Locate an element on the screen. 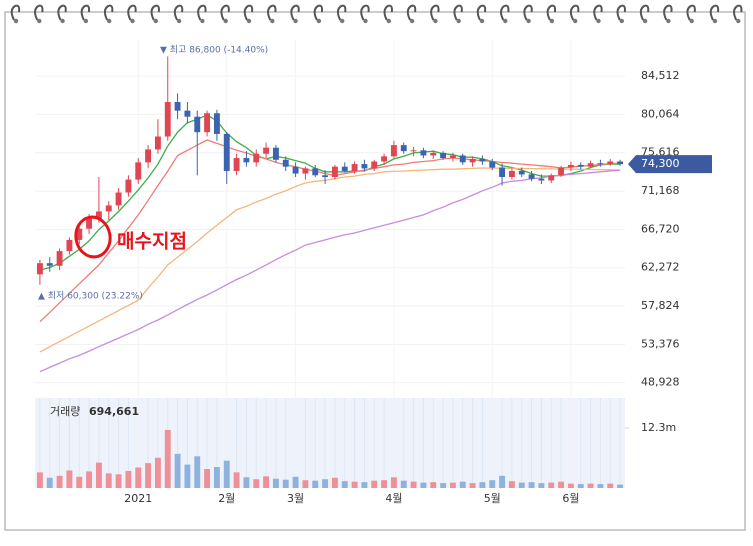 Image resolution: width=753 pixels, height=546 pixels. low-annotation: ▲ 최저 60,300 (23.22%) is located at coordinates (90, 296).